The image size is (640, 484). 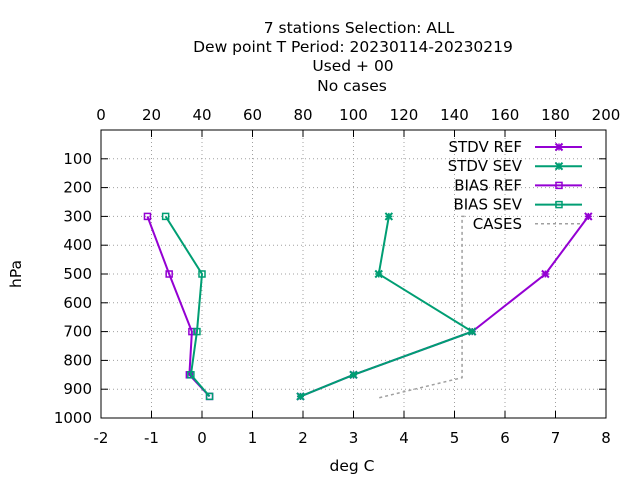 What do you see at coordinates (201, 115) in the screenshot?
I see `x2-tick-label: 40` at bounding box center [201, 115].